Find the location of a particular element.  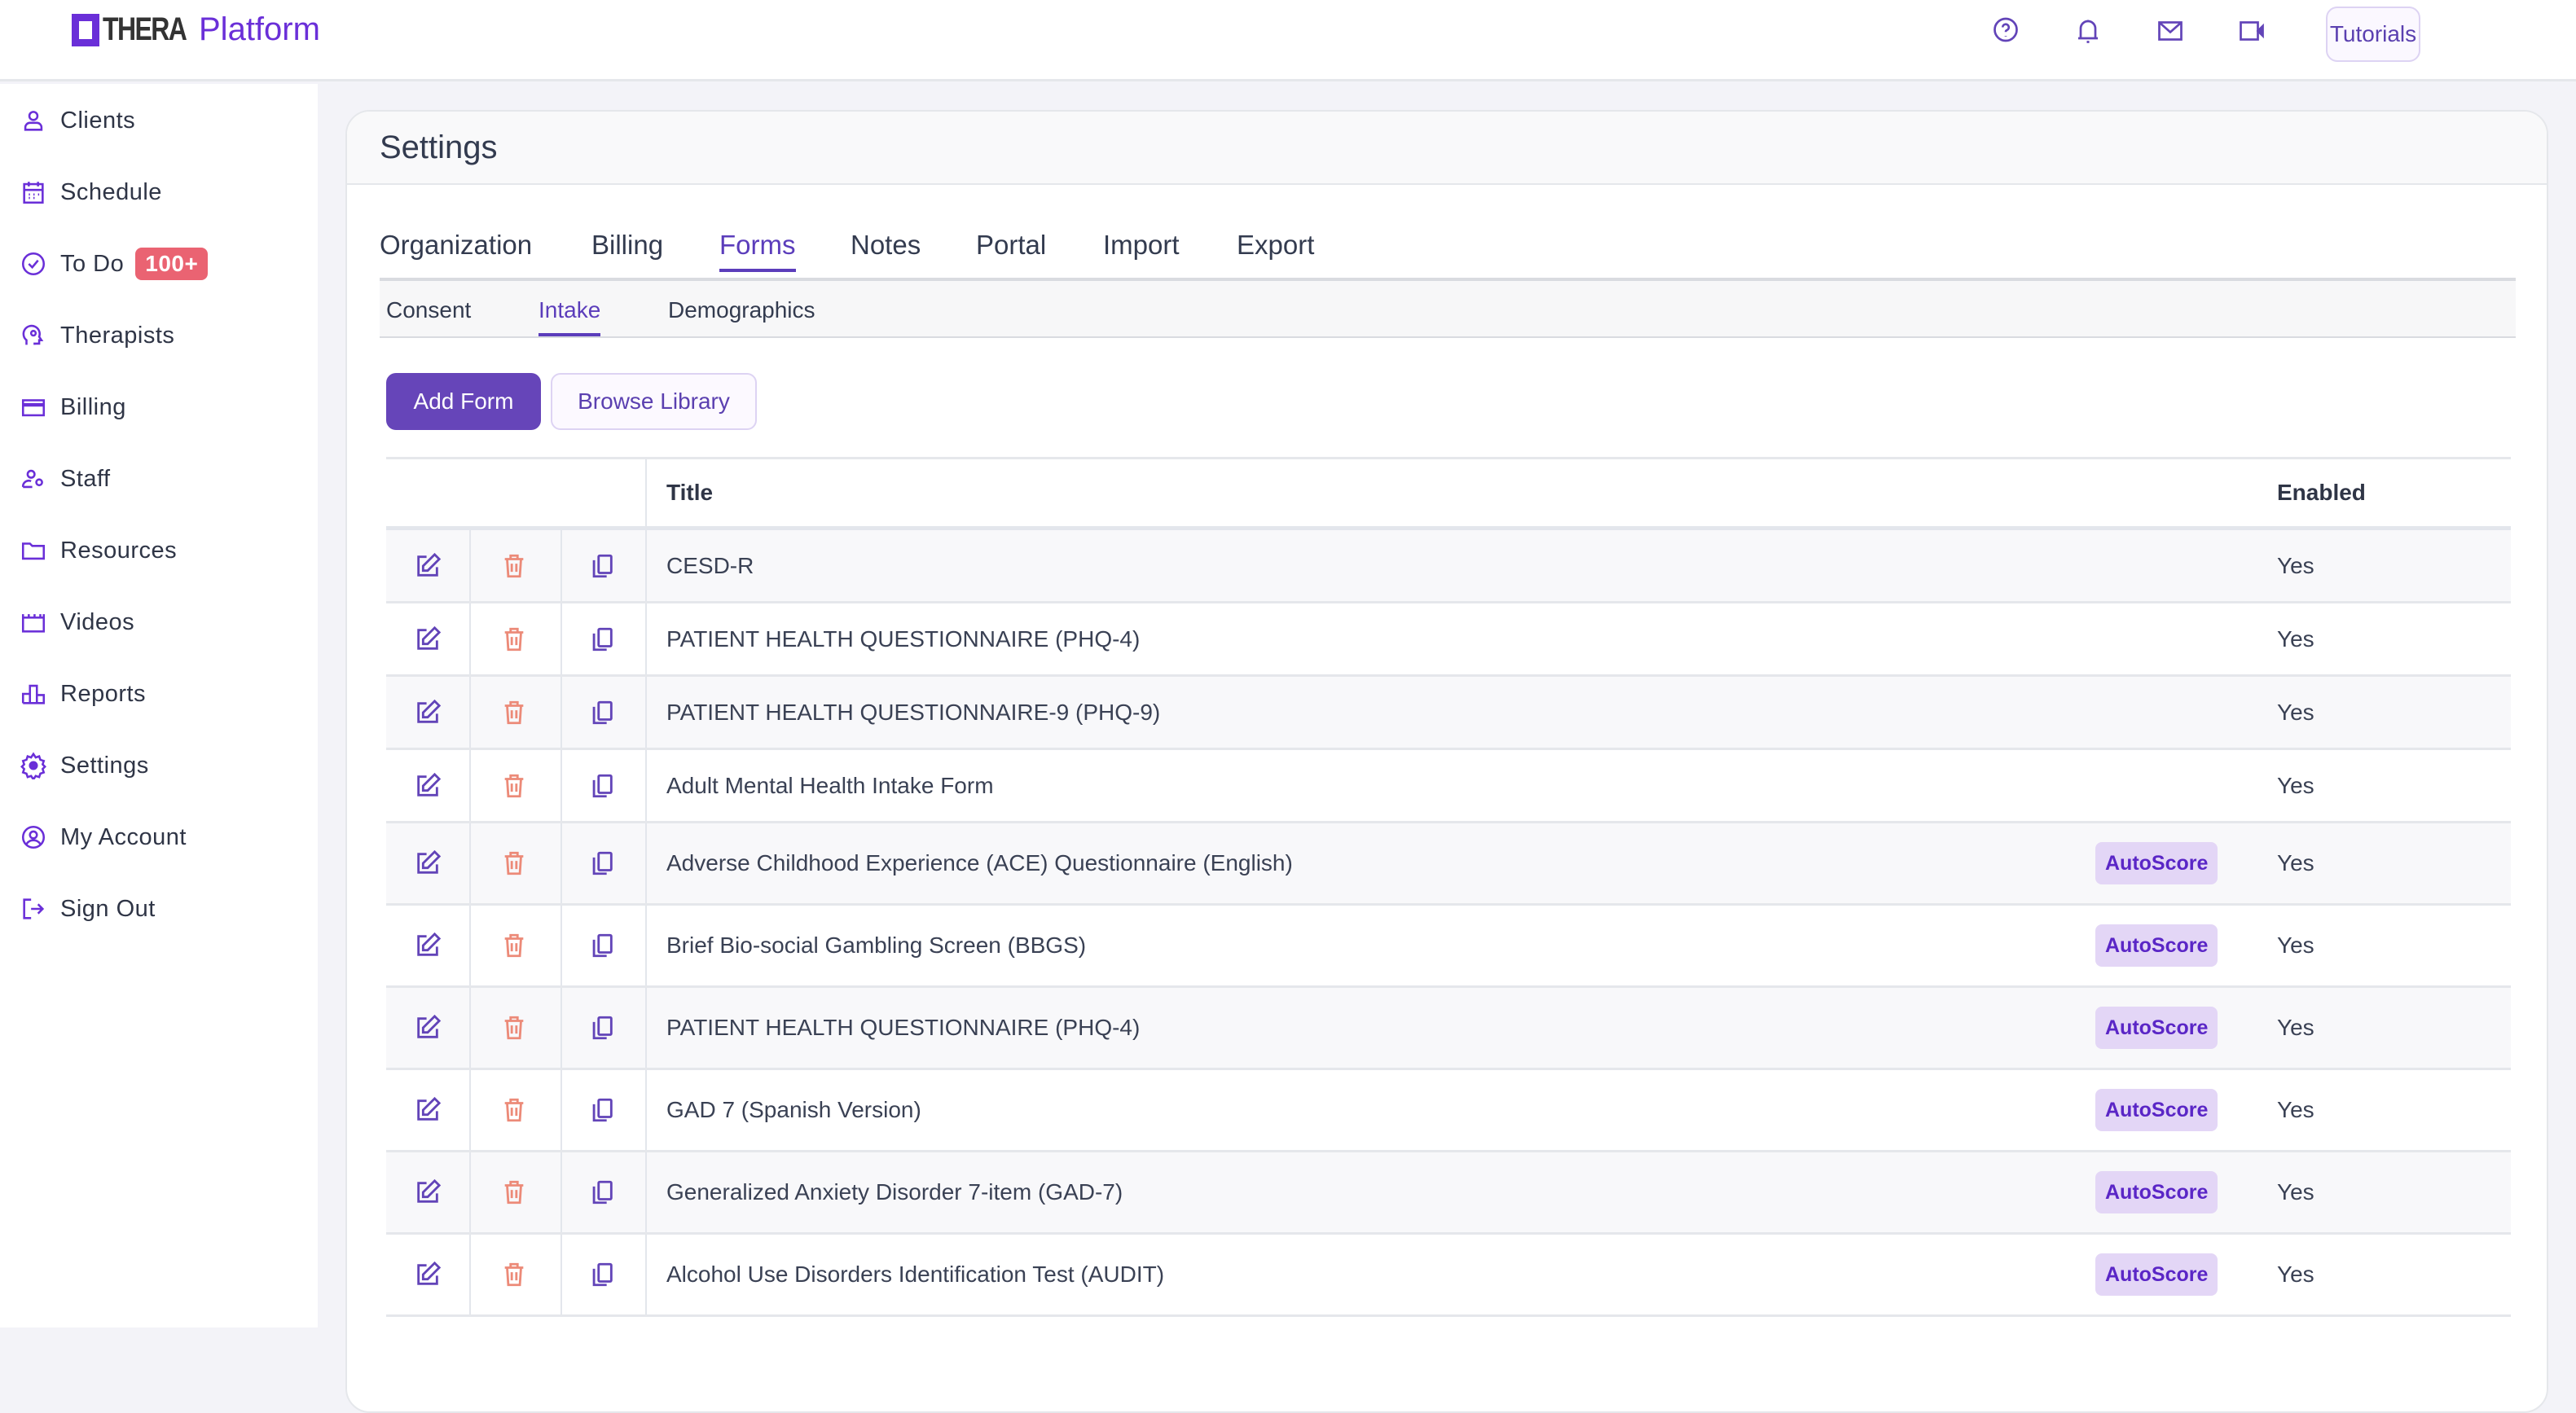

add-form-button: Add Form is located at coordinates (463, 401).